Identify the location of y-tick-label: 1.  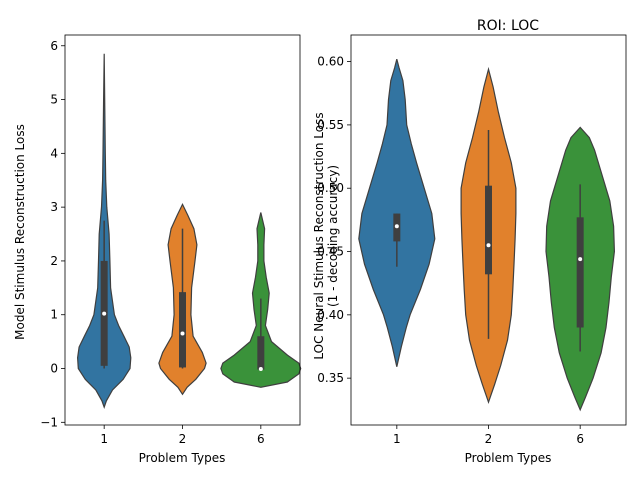
(54, 315).